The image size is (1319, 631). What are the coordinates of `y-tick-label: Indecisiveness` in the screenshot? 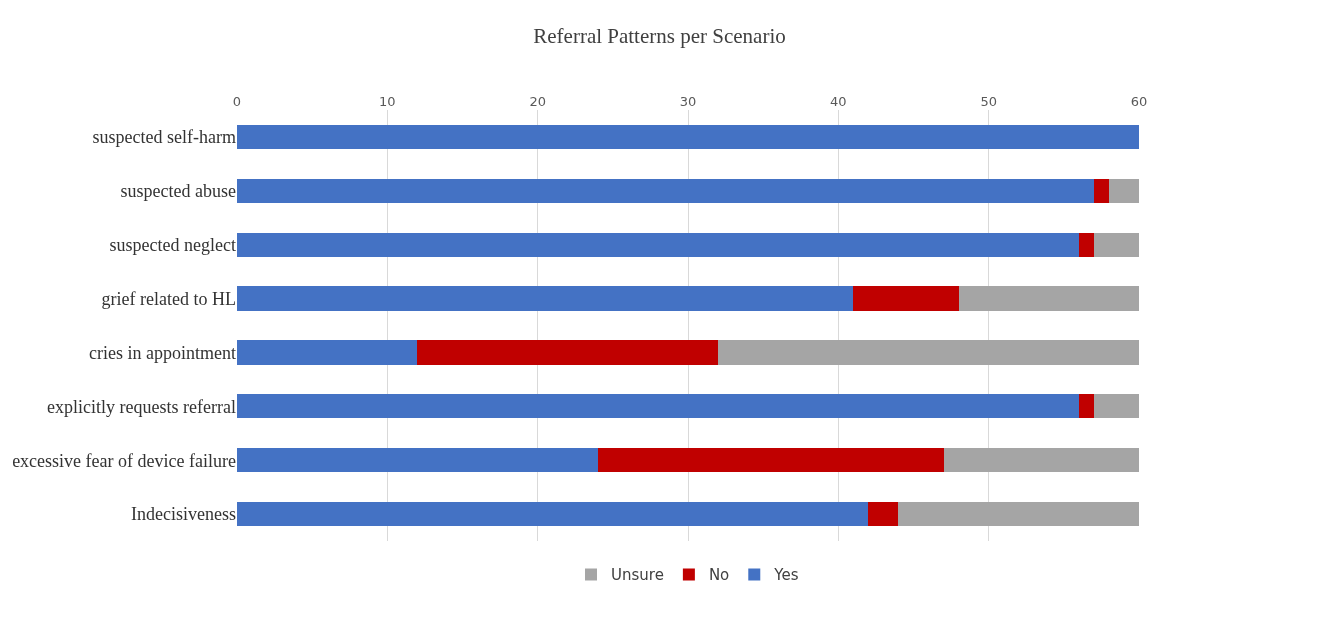 It's located at (183, 514).